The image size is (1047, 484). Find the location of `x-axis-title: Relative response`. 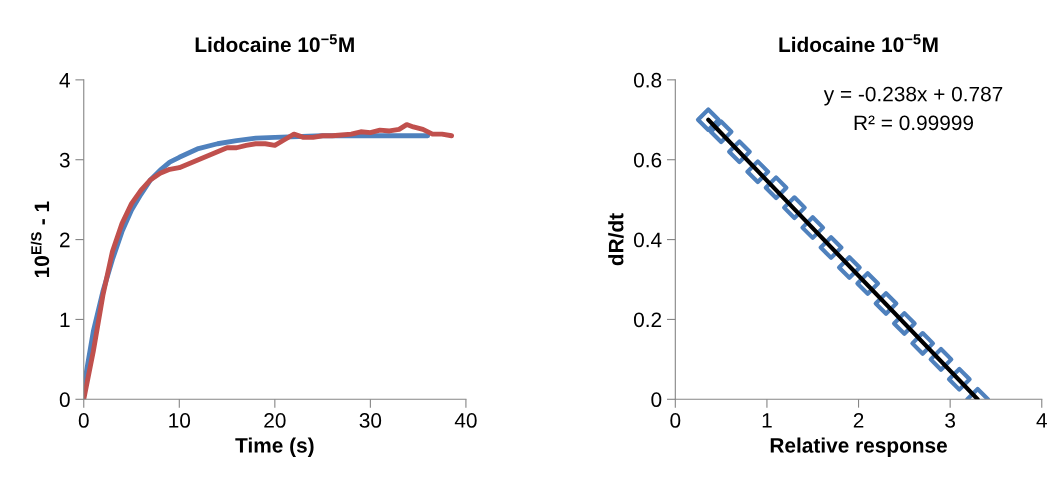

x-axis-title: Relative response is located at coordinates (858, 447).